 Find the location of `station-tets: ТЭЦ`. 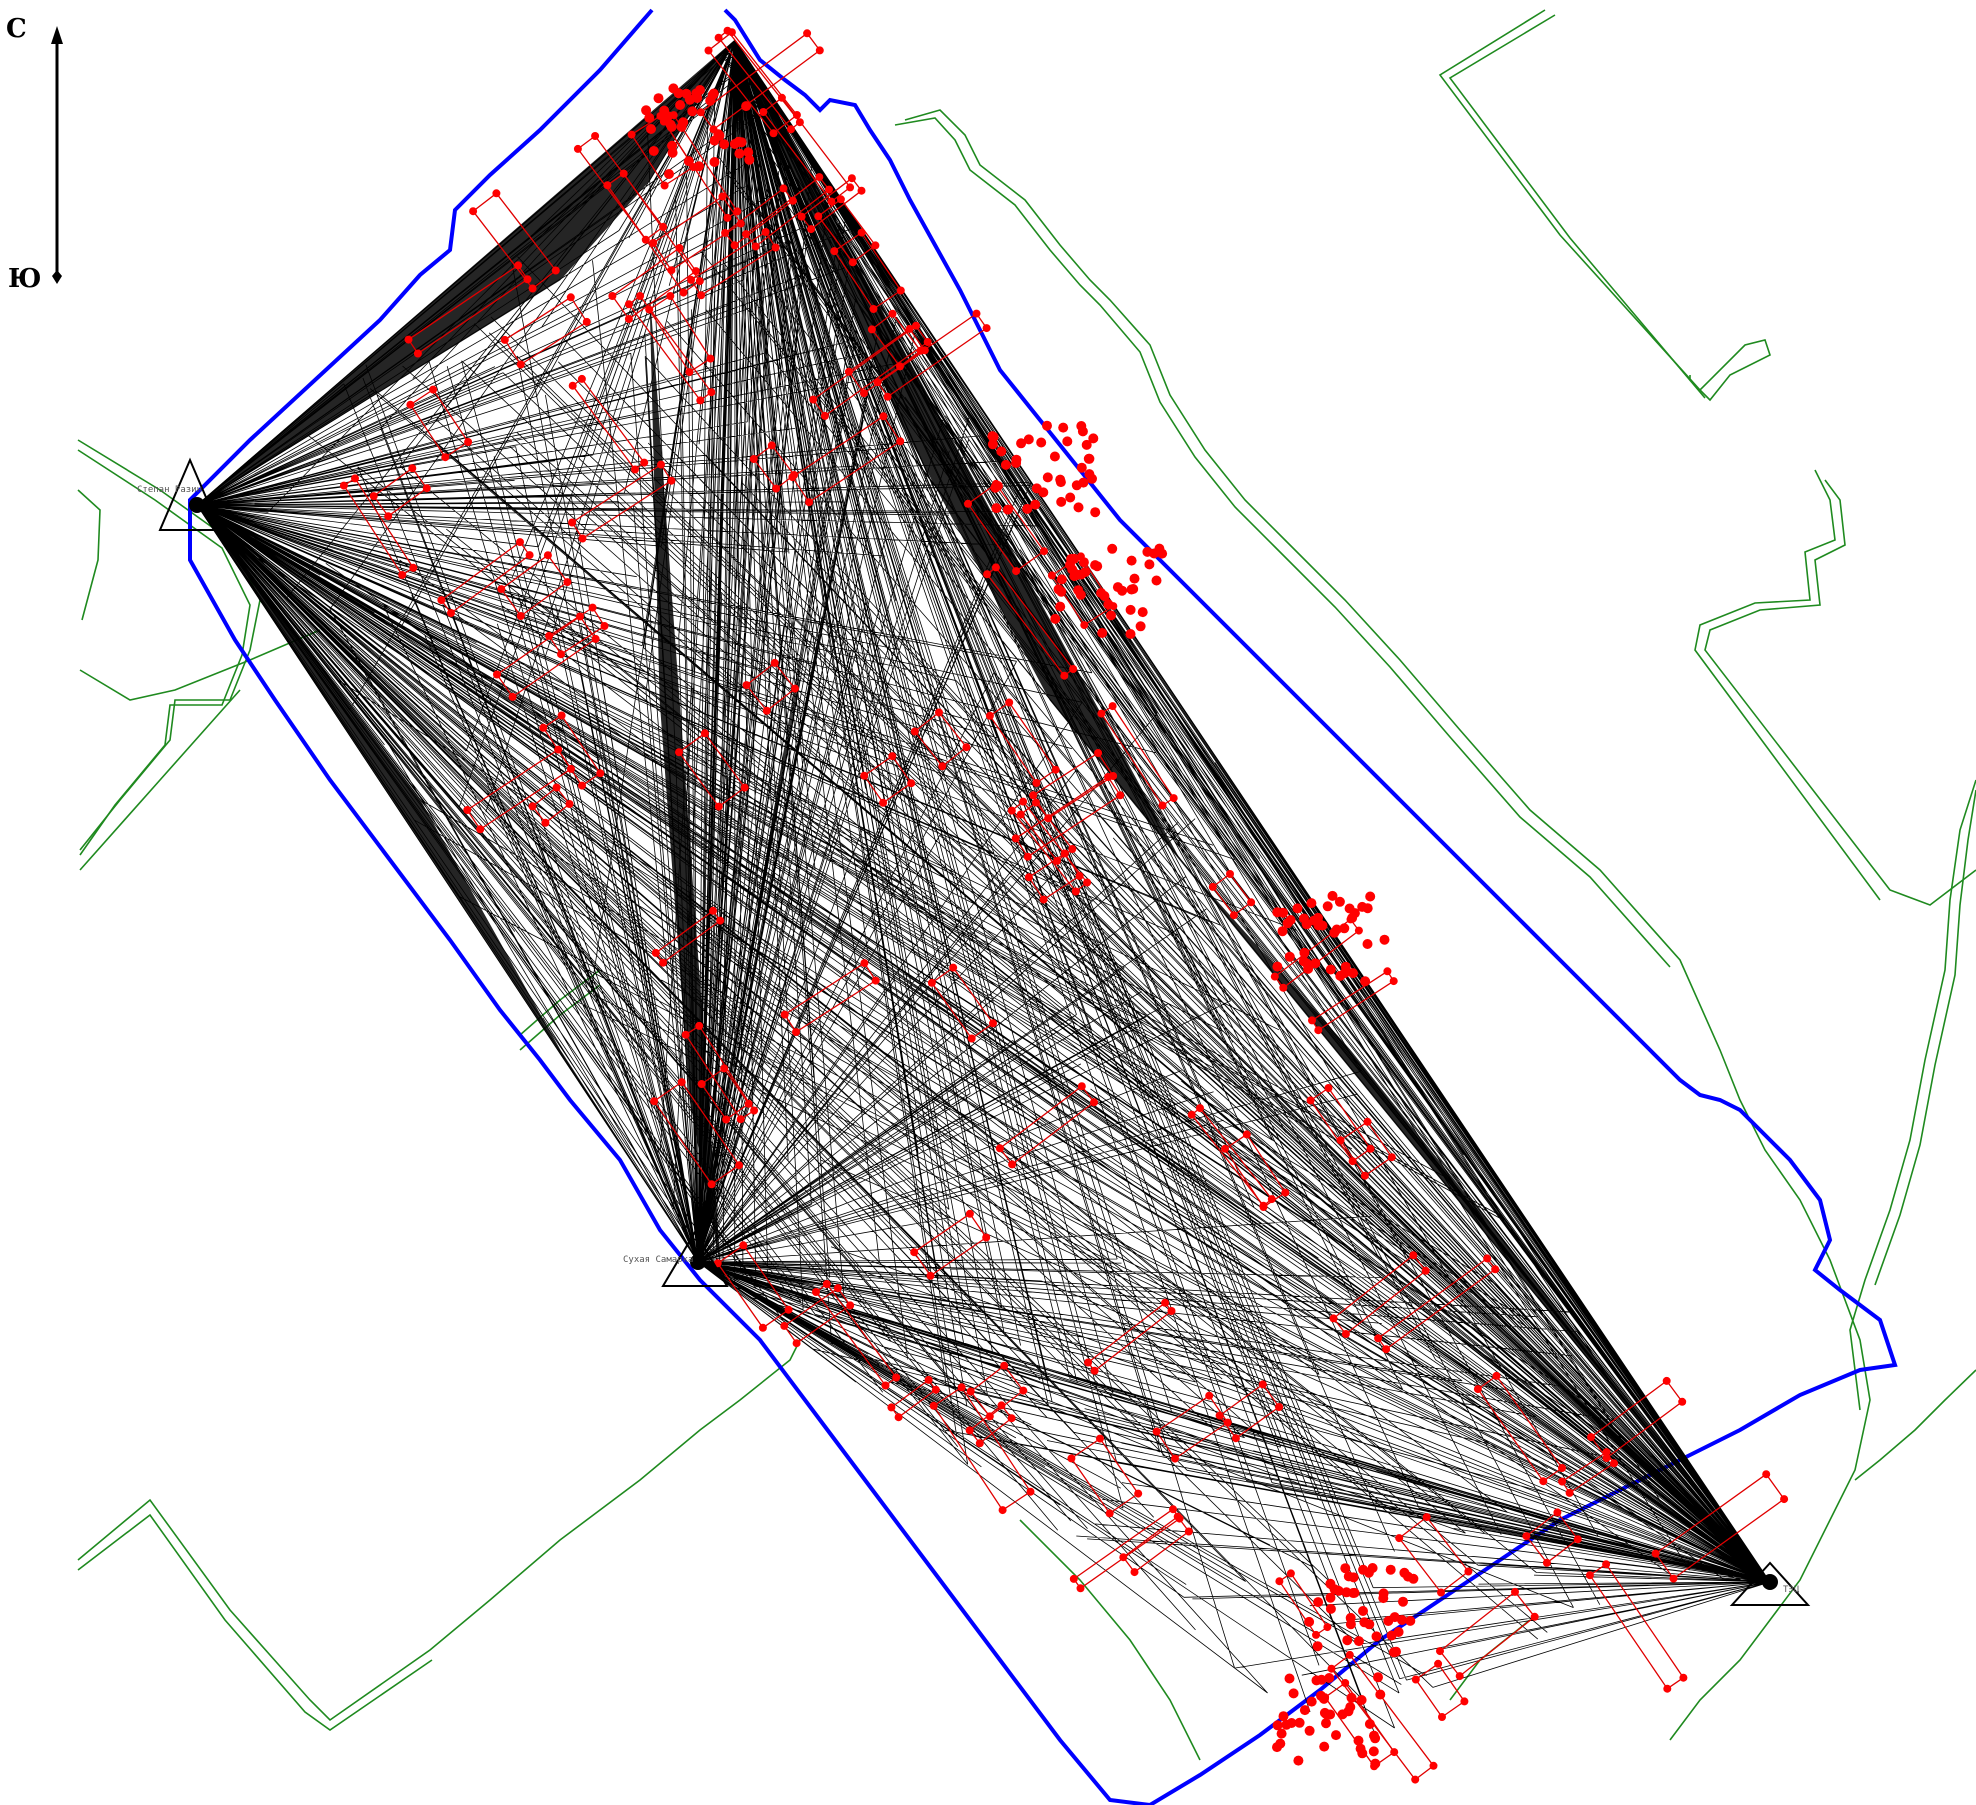

station-tets: ТЭЦ is located at coordinates (1770, 1583).